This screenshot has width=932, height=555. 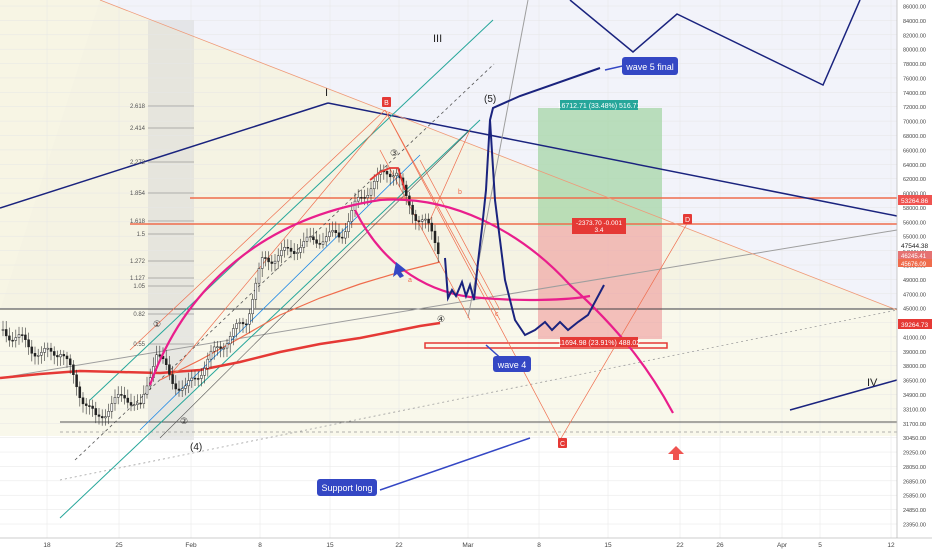 What do you see at coordinates (184, 421) in the screenshot?
I see `wave-label-sub2: ②` at bounding box center [184, 421].